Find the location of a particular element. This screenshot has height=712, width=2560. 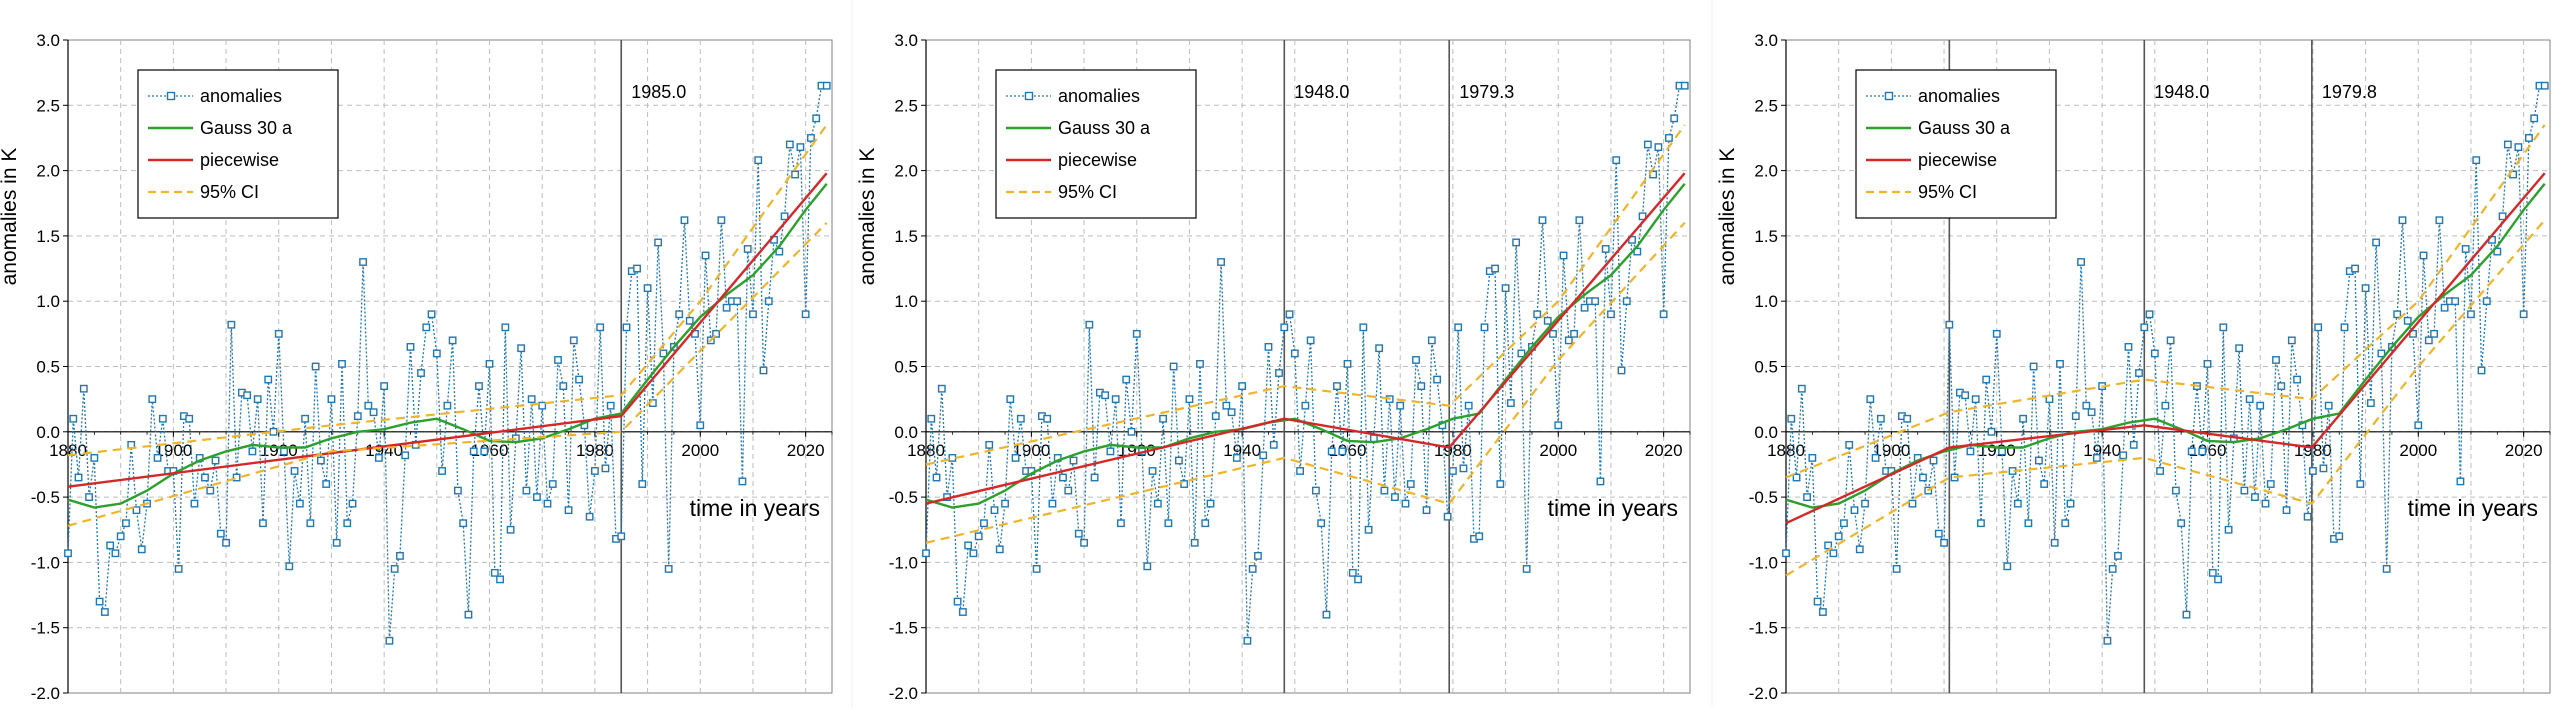

legend-anomalies-marker is located at coordinates (1029, 96).